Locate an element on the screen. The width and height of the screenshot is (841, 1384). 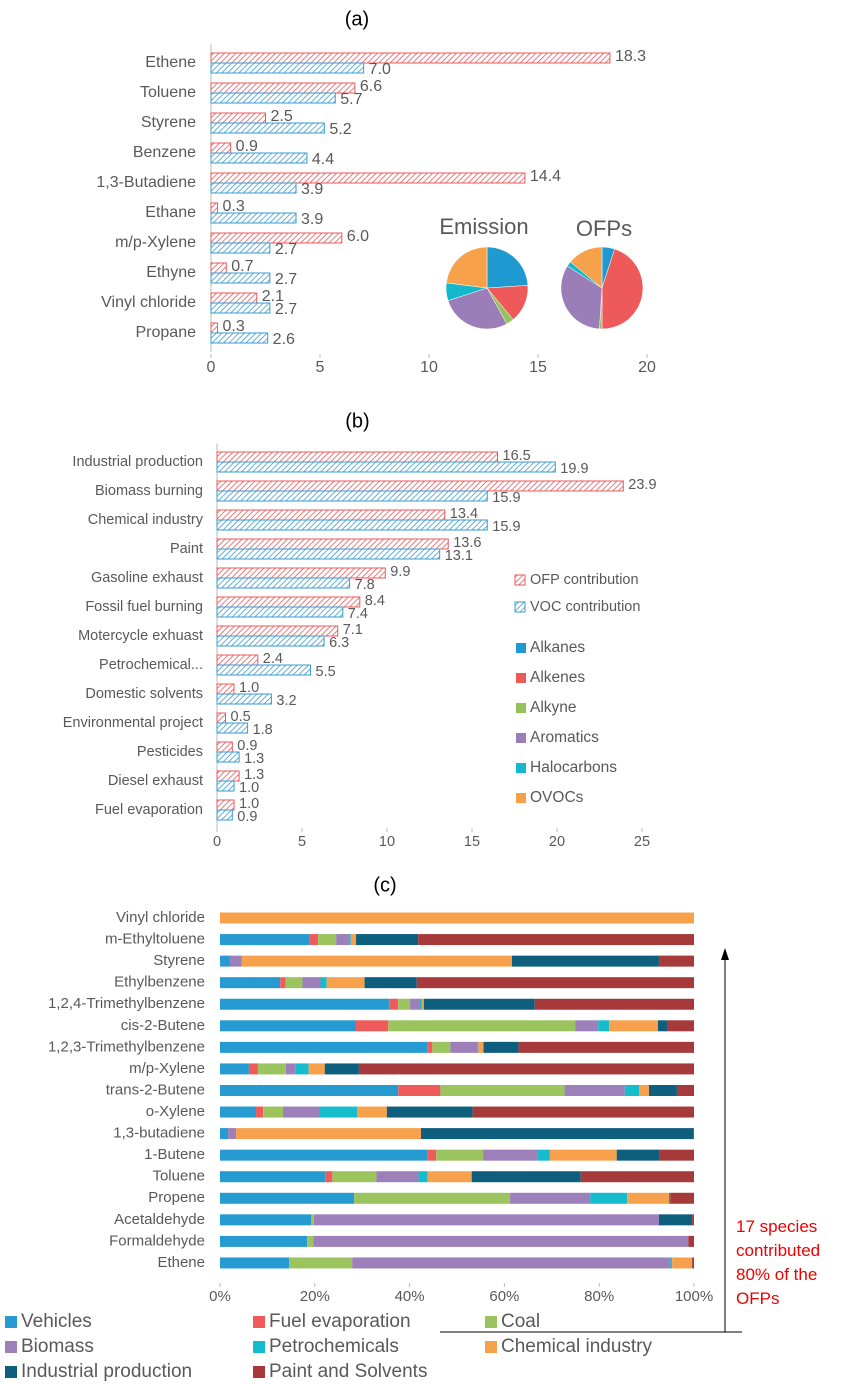
value-label: 23.9 is located at coordinates (642, 485).